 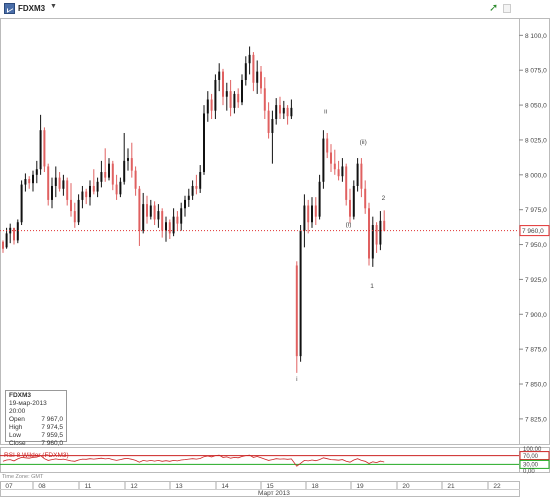 What do you see at coordinates (296, 379) in the screenshot?
I see `wave-label: i` at bounding box center [296, 379].